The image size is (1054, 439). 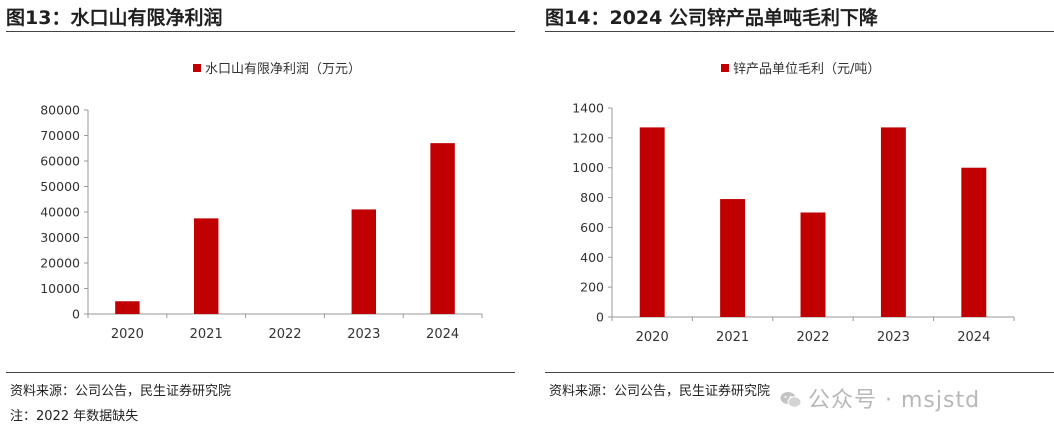 I want to click on y-tick-label: 800, so click(x=592, y=197).